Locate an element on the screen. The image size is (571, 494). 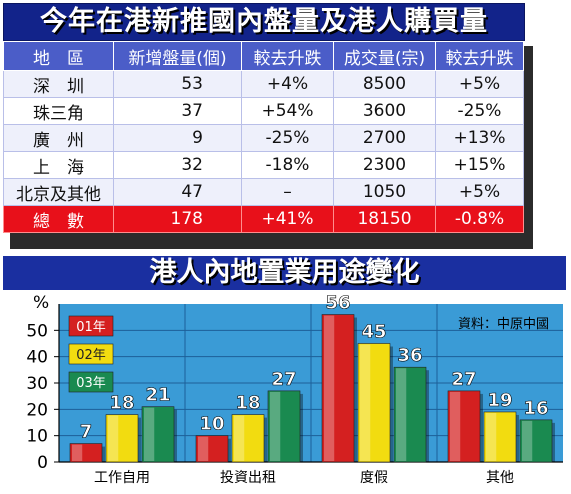
cell-region: 北京及其他 is located at coordinates (58, 192).